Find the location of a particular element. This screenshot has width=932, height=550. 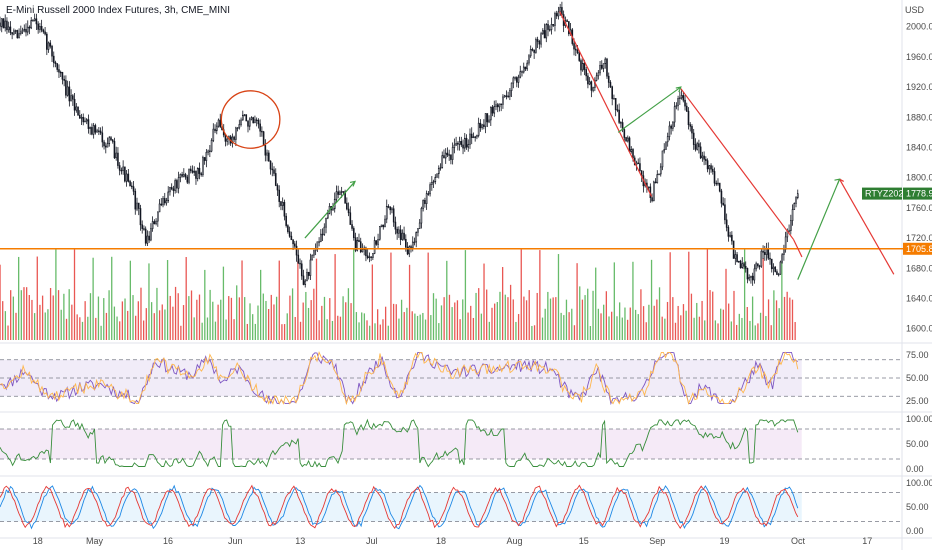

price-tick-label: 1880.0 is located at coordinates (919, 117).